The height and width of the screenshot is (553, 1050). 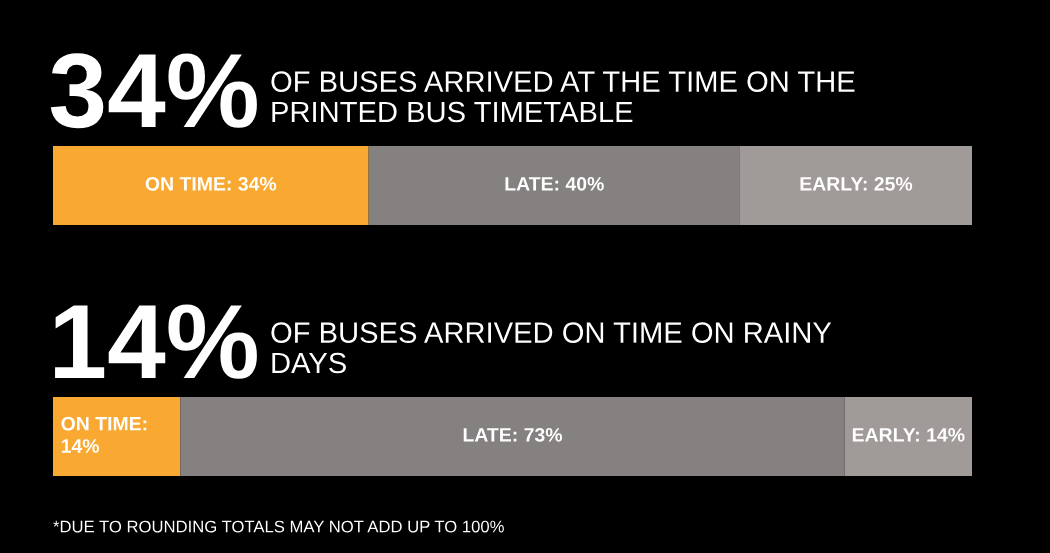 I want to click on text: *DUE TO ROUNDING TOTALS MAY NOT ADD UP TO 100%, so click(x=278, y=526).